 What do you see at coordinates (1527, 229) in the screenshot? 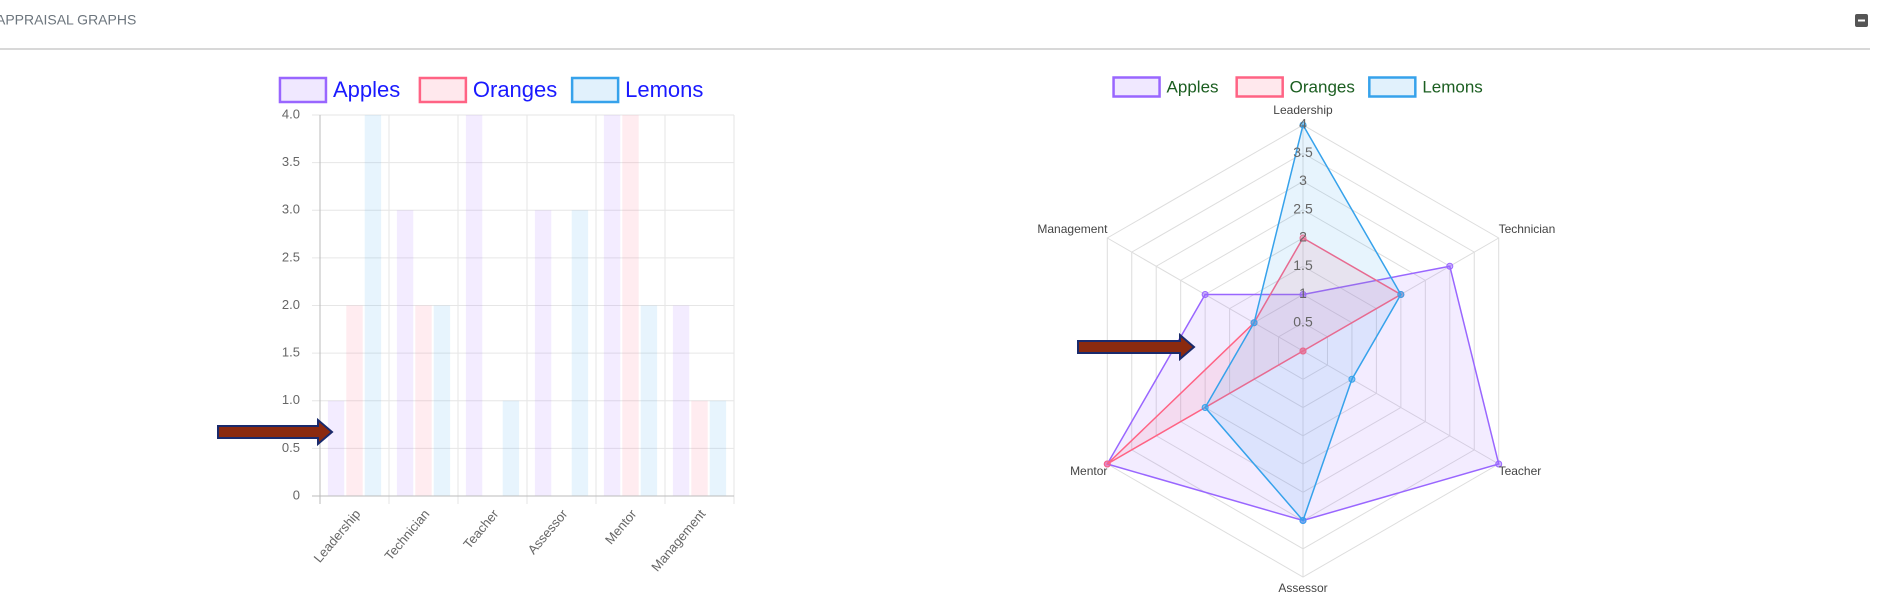
I see `point-label: Technician` at bounding box center [1527, 229].